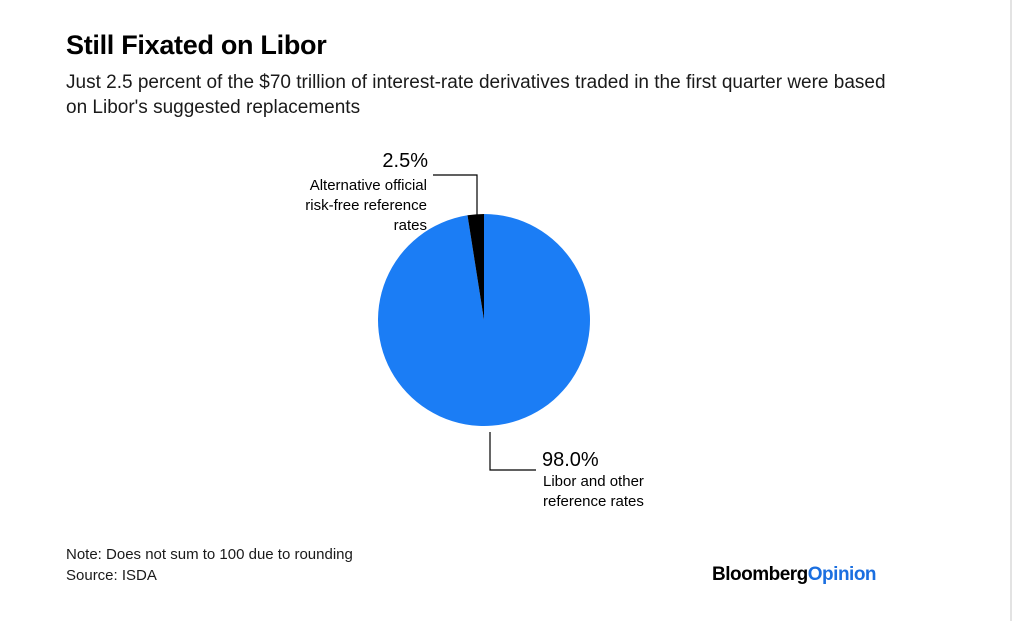  What do you see at coordinates (196, 45) in the screenshot?
I see `chart-title: Still Fixated on Libor` at bounding box center [196, 45].